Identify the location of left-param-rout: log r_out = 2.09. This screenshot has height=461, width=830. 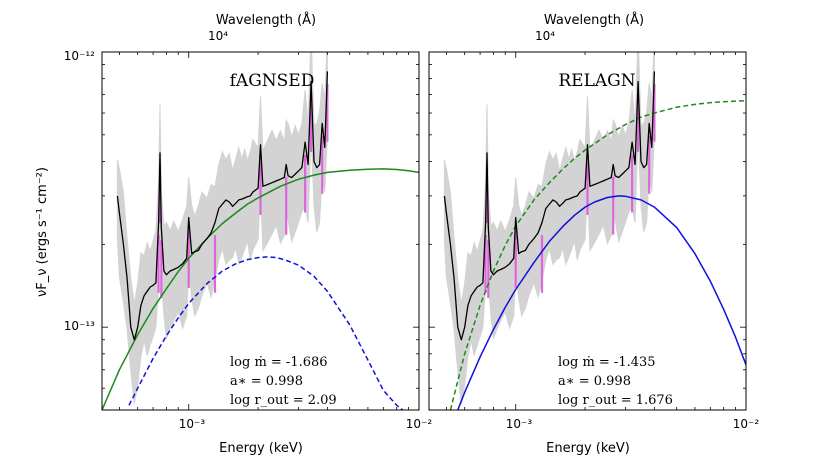
(283, 400).